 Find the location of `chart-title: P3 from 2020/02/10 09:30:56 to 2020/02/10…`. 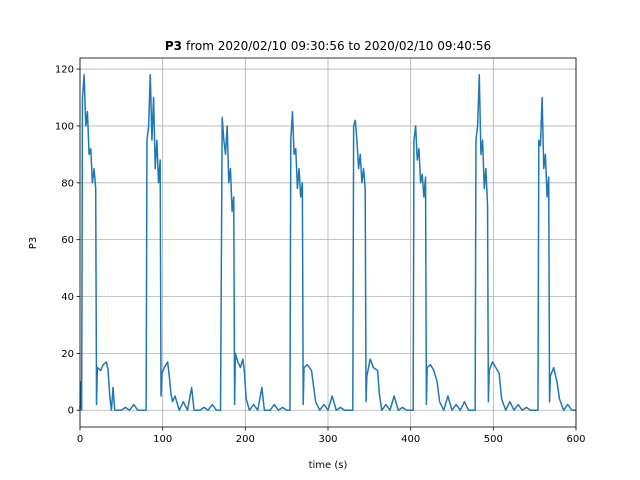

chart-title: P3 from 2020/02/10 09:30:56 to 2020/02/10… is located at coordinates (328, 46).